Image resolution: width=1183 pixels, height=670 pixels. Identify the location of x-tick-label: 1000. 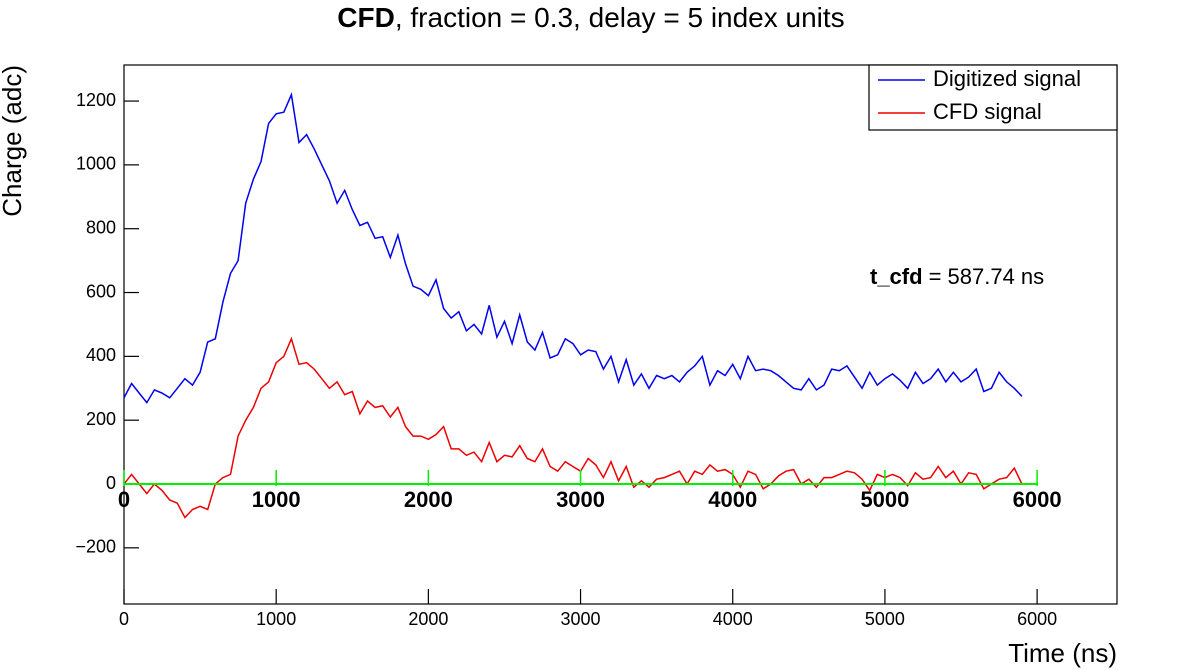
(276, 619).